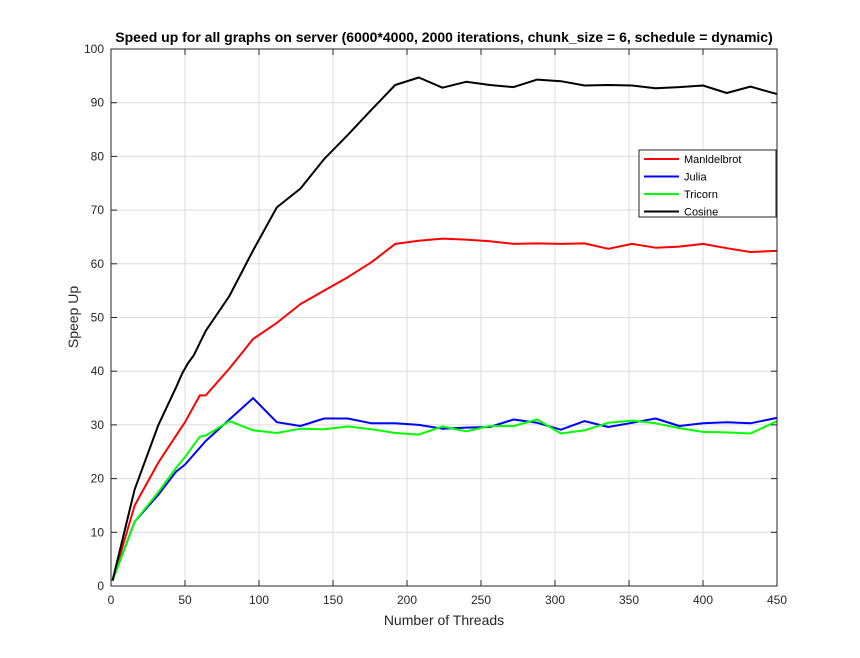 The image size is (860, 658). Describe the element at coordinates (444, 620) in the screenshot. I see `x-axis-label: Number of Threads` at that location.